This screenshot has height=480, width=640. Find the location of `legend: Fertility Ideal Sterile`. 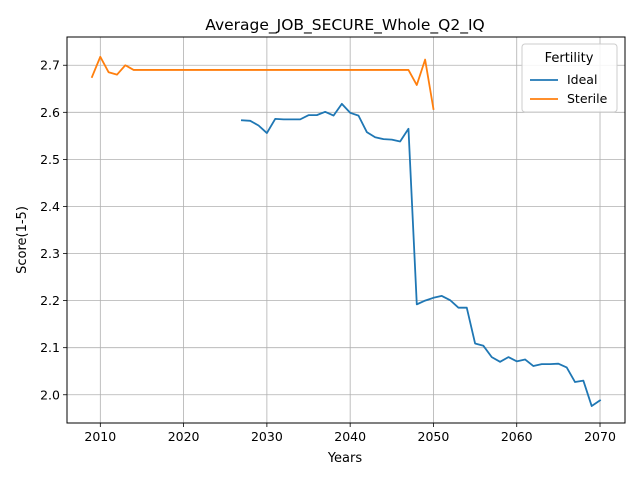

legend: Fertility Ideal Sterile is located at coordinates (569, 78).